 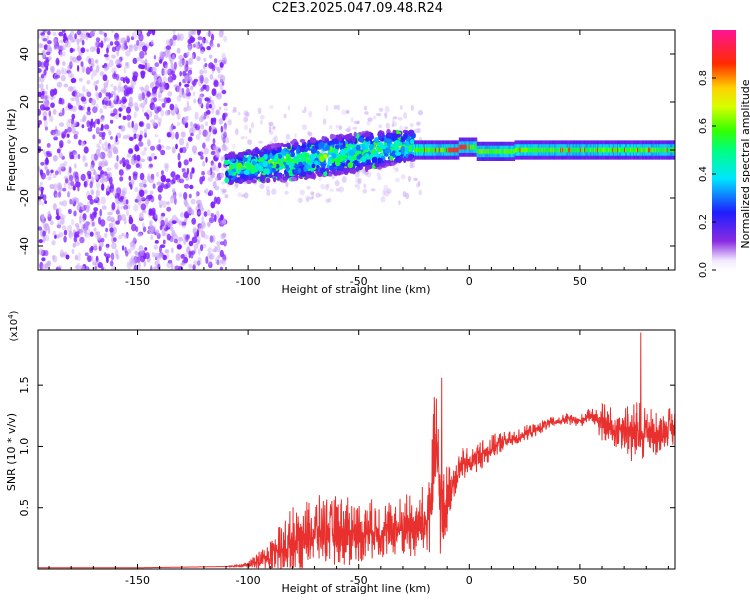 What do you see at coordinates (137, 281) in the screenshot?
I see `x-tick-label: -150` at bounding box center [137, 281].